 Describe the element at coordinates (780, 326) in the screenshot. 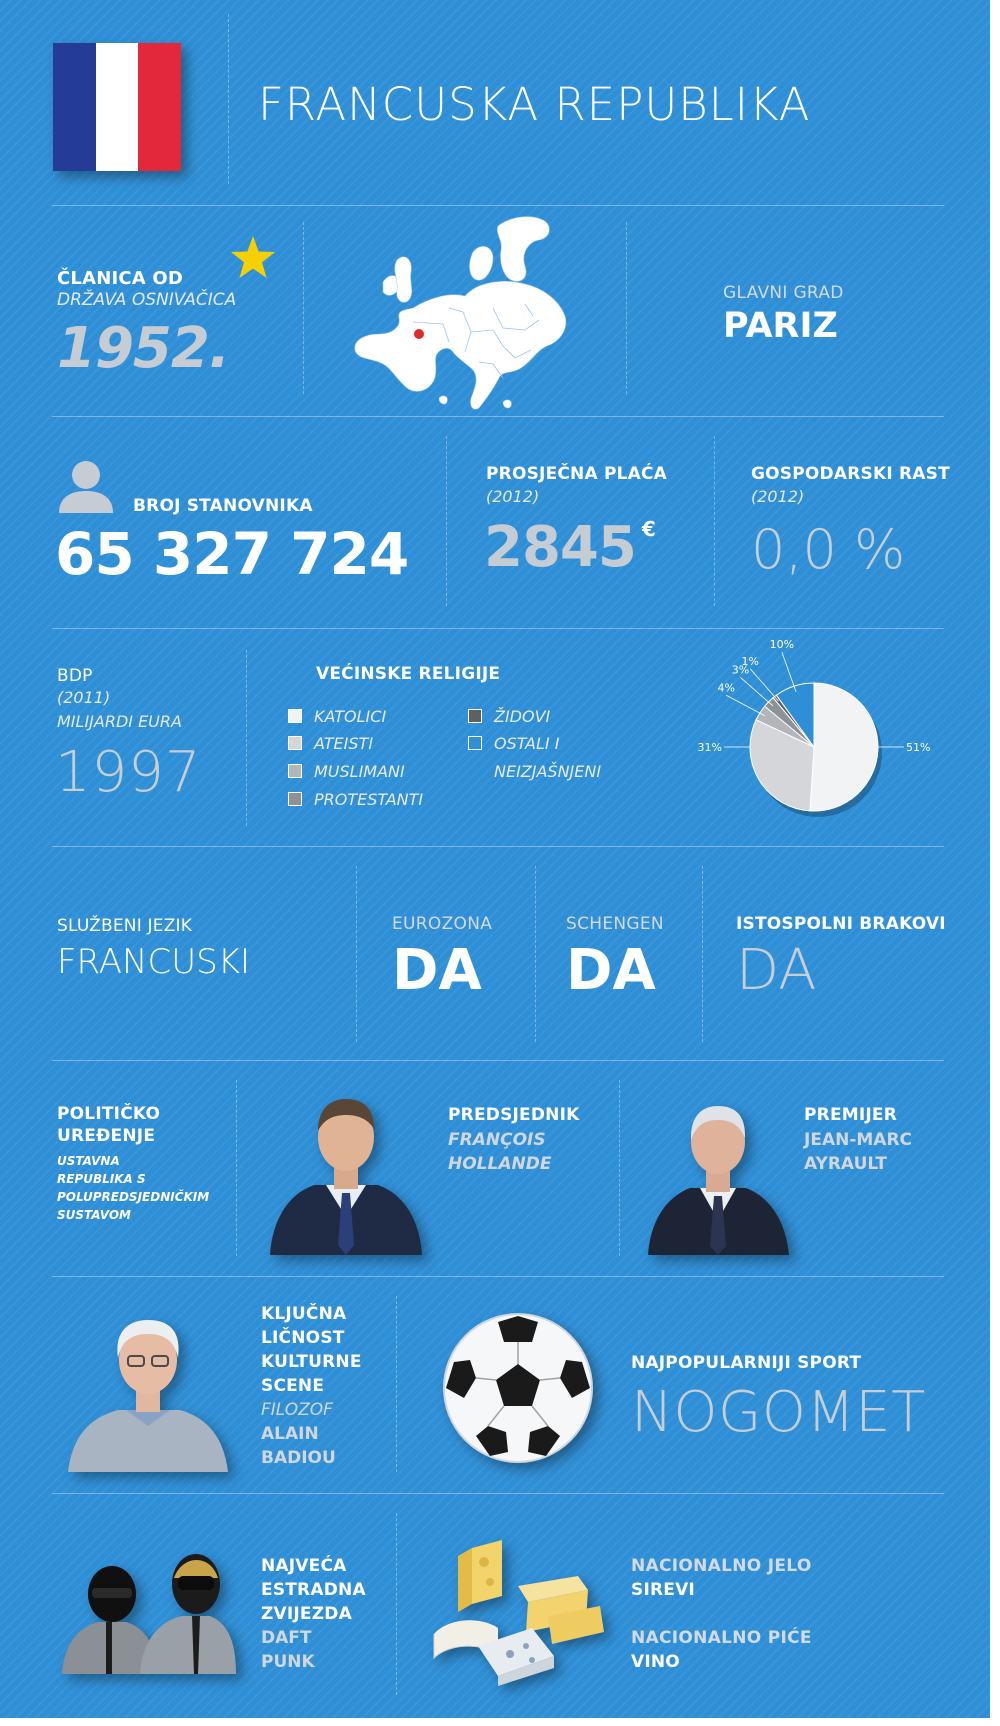

I see `capital-value: PARIZ` at that location.